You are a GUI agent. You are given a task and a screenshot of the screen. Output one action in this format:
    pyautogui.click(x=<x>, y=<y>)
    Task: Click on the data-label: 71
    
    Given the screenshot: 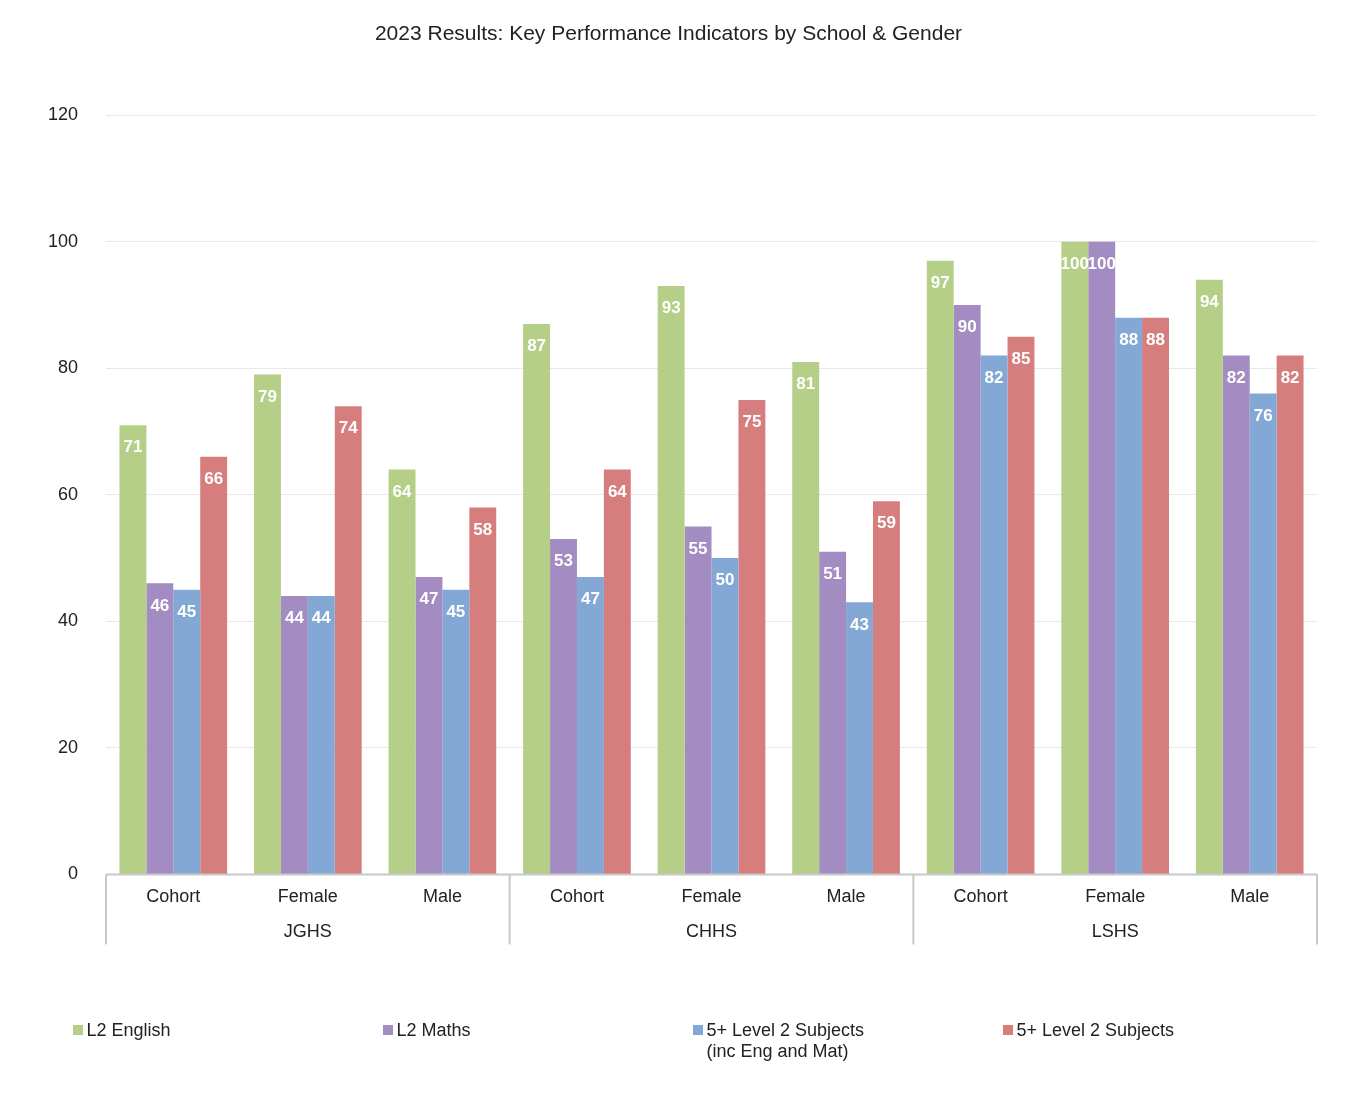 What is the action you would take?
    pyautogui.click(x=133, y=447)
    